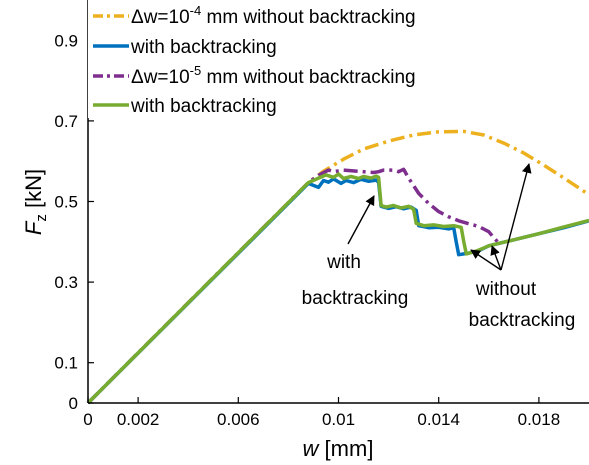 Image resolution: width=589 pixels, height=465 pixels. Describe the element at coordinates (355, 298) in the screenshot. I see `annotation-with-backtracking: backtracking` at that location.